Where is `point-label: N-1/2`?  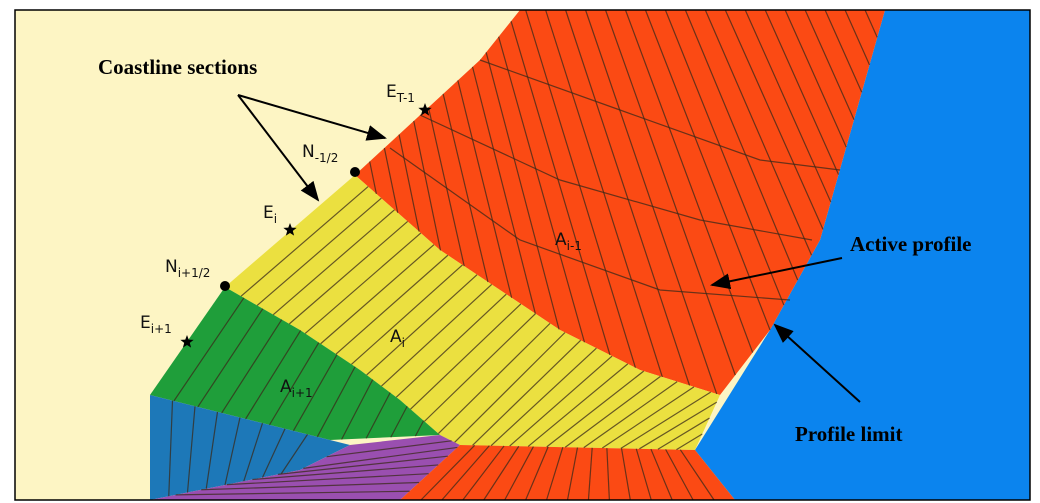 point-label: N-1/2 is located at coordinates (320, 153).